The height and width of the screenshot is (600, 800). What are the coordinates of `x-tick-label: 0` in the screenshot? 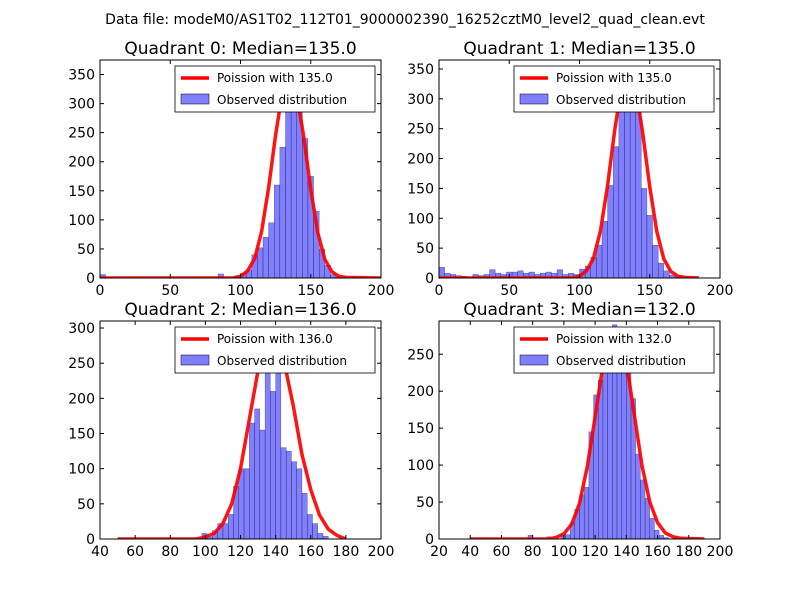 It's located at (439, 291).